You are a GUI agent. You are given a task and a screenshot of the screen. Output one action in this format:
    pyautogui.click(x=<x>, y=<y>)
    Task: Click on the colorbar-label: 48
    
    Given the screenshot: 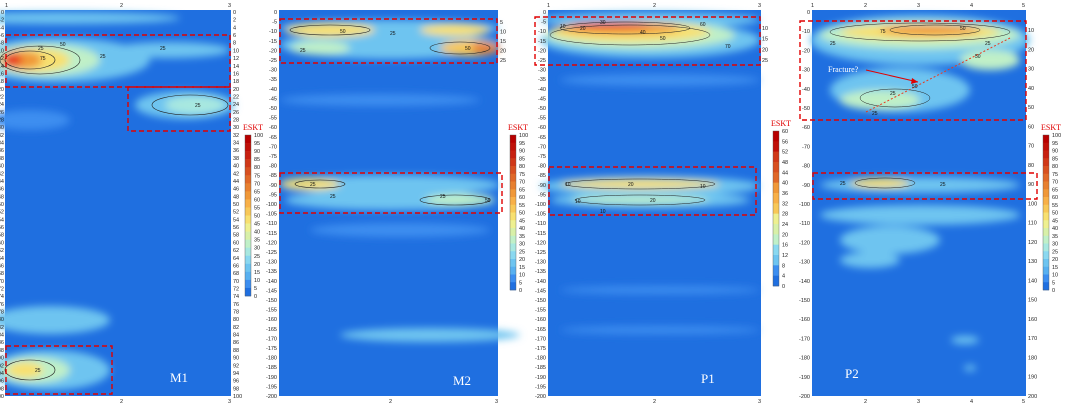 What is the action you would take?
    pyautogui.click(x=785, y=163)
    